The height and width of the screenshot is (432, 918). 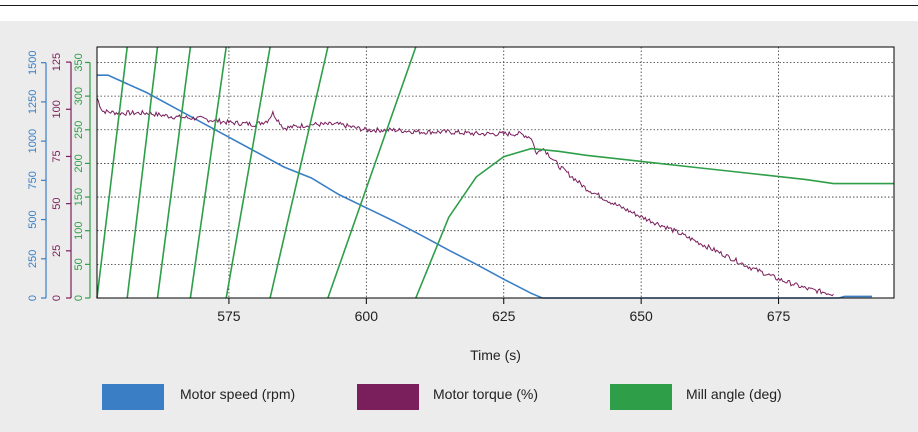 I want to click on y-tick-label-torque: 125, so click(x=57, y=62).